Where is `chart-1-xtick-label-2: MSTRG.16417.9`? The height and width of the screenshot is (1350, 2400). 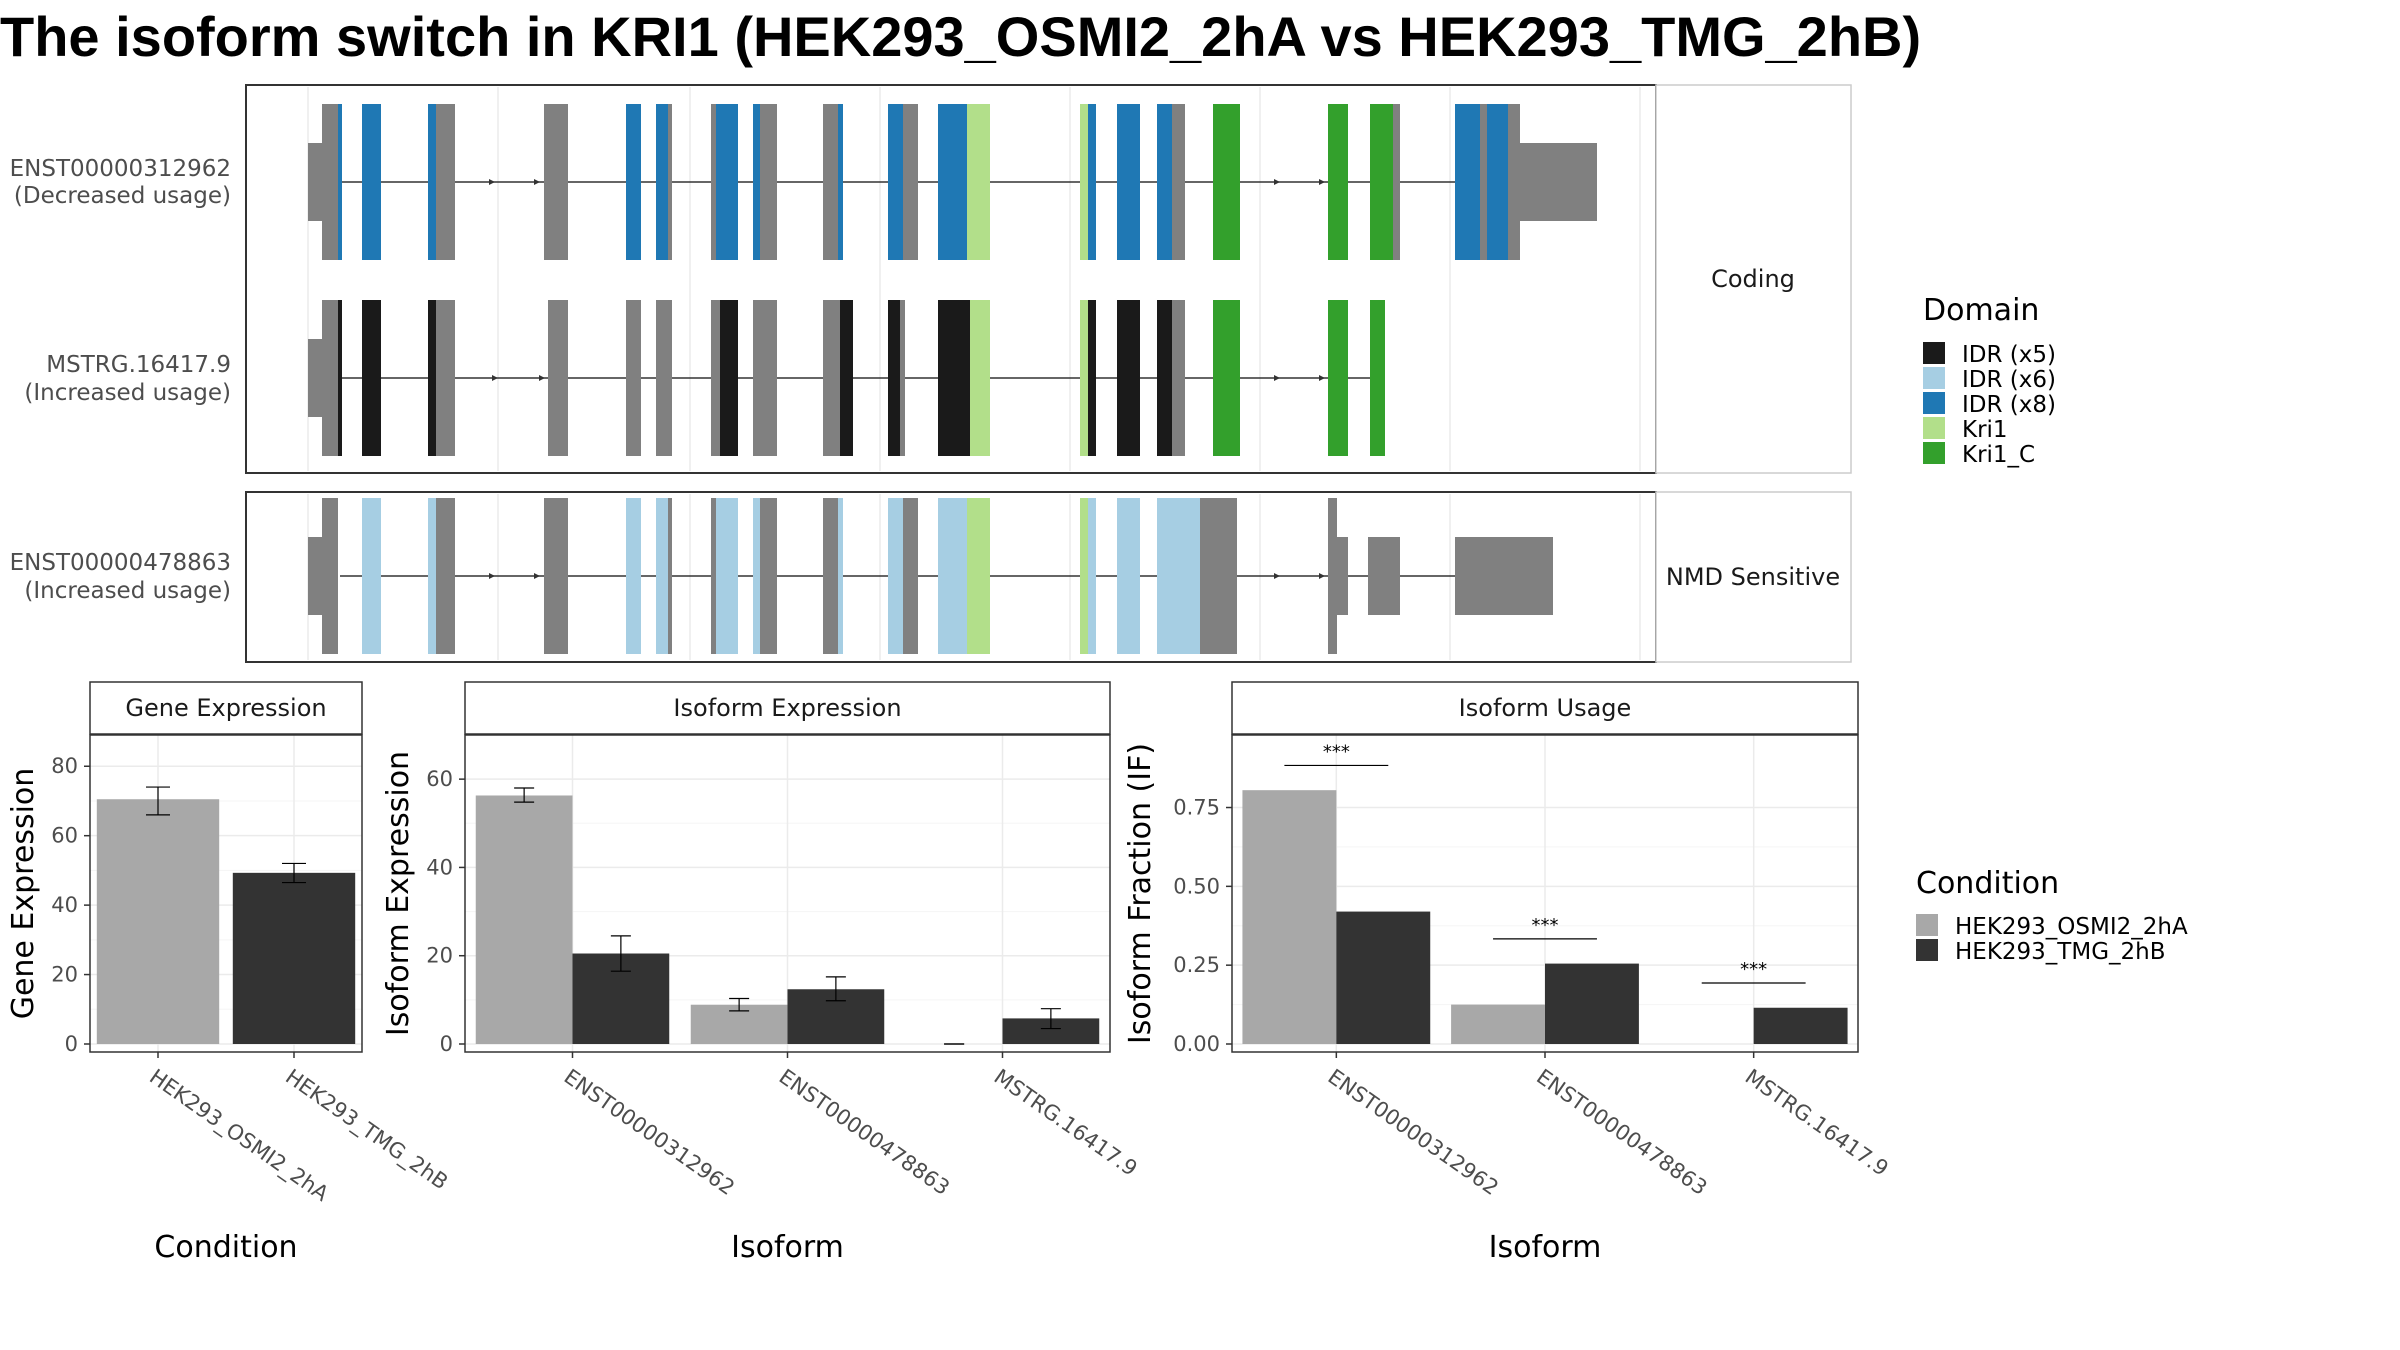
chart-1-xtick-label-2: MSTRG.16417.9 is located at coordinates (1066, 1122).